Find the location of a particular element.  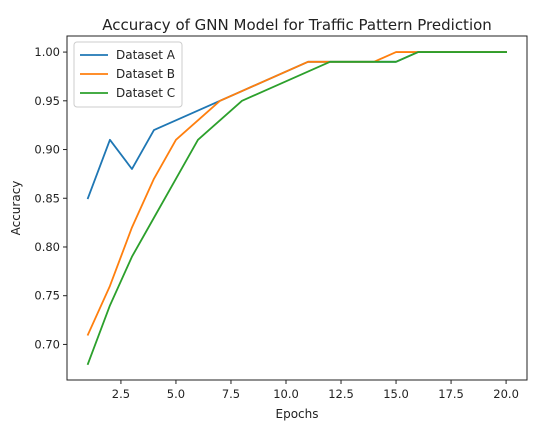

y-axis: 0.70 0.75 0.80 0.85 0.90 0.95 1.00 is located at coordinates (50, 198).